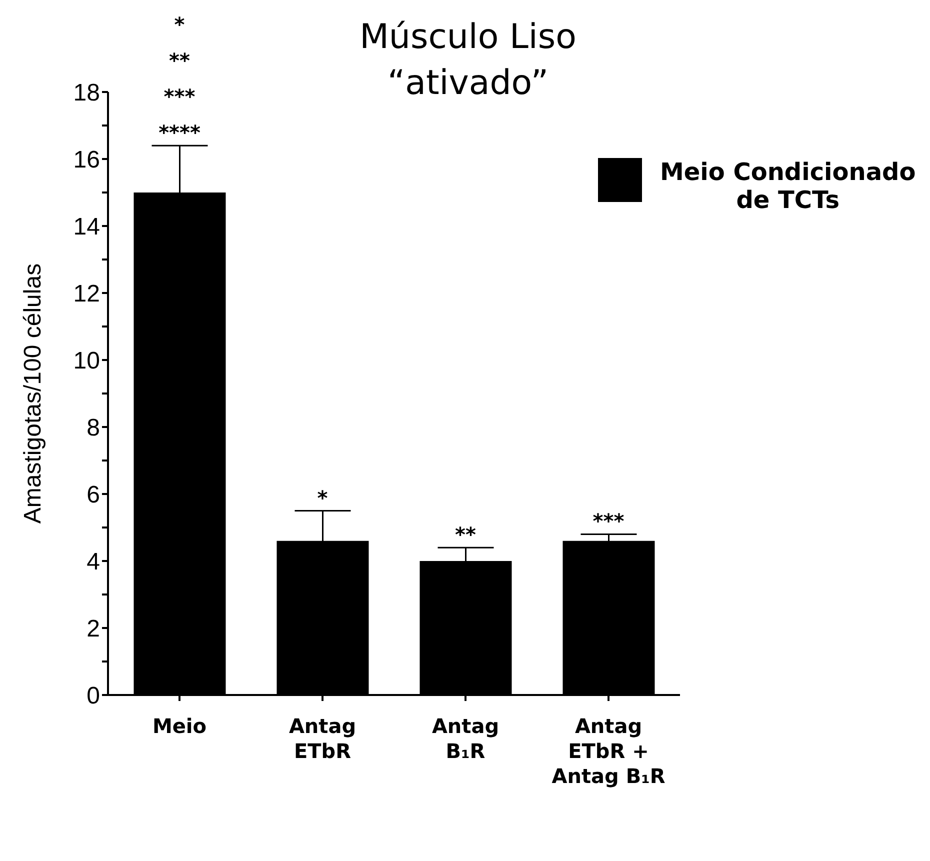 Image resolution: width=930 pixels, height=861 pixels. What do you see at coordinates (86, 93) in the screenshot?
I see `y-tick-label: 18` at bounding box center [86, 93].